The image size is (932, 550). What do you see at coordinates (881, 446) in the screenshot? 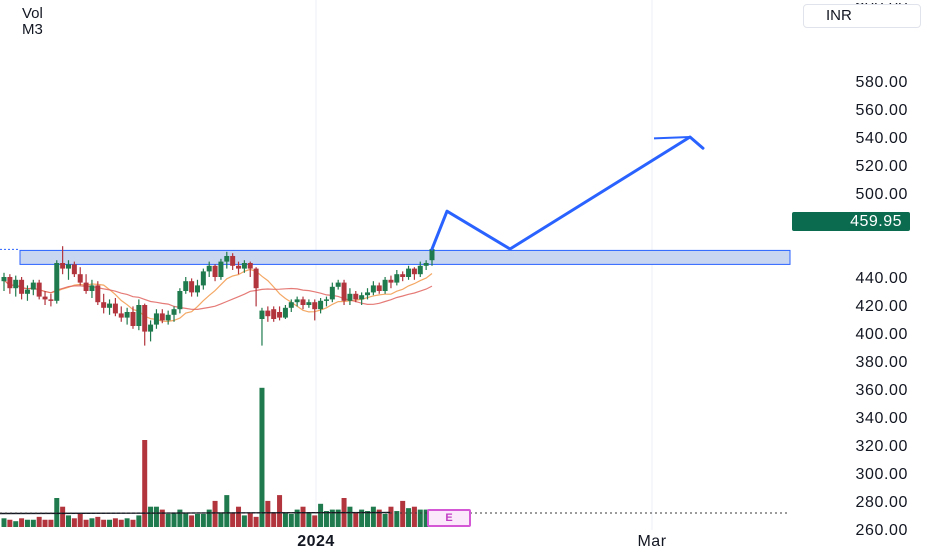
I see `price-axis-tick-label: 320.00` at bounding box center [881, 446].